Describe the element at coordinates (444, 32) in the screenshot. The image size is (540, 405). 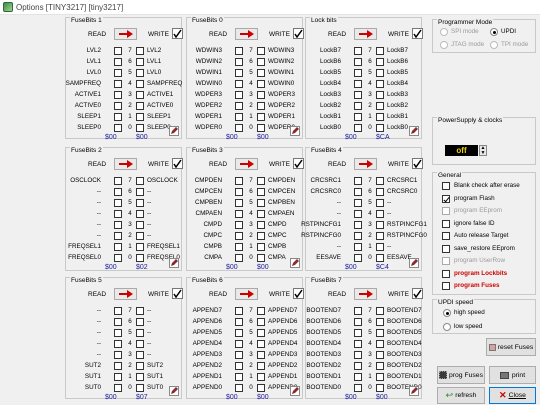
I see `spi-mode-radio` at that location.